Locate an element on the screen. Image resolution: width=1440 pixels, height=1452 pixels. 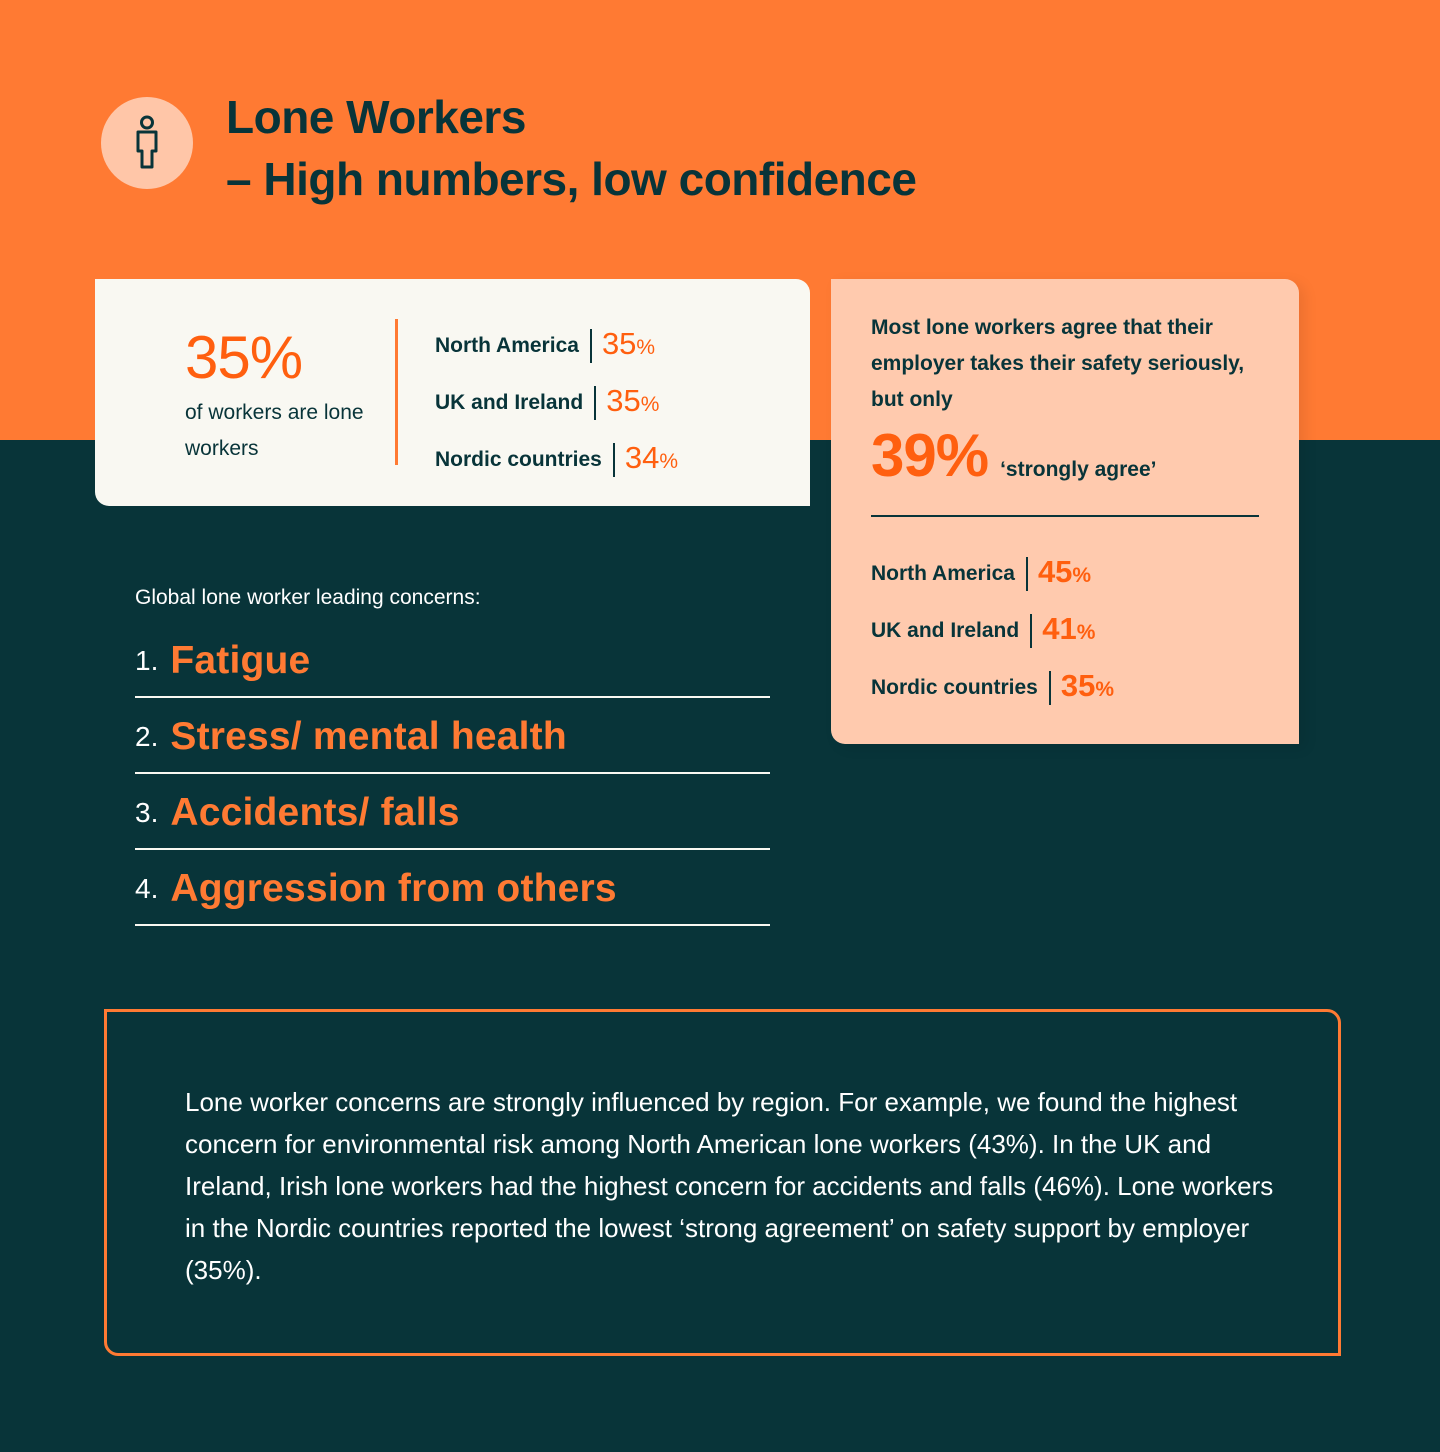
concern-label: Fatigue is located at coordinates (240, 660).